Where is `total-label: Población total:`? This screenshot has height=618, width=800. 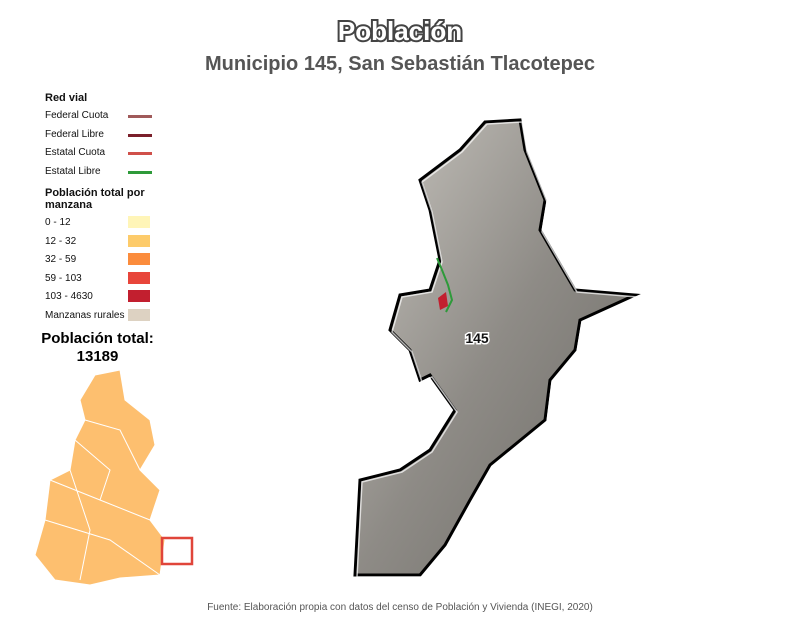
total-label: Población total: is located at coordinates (97, 338).